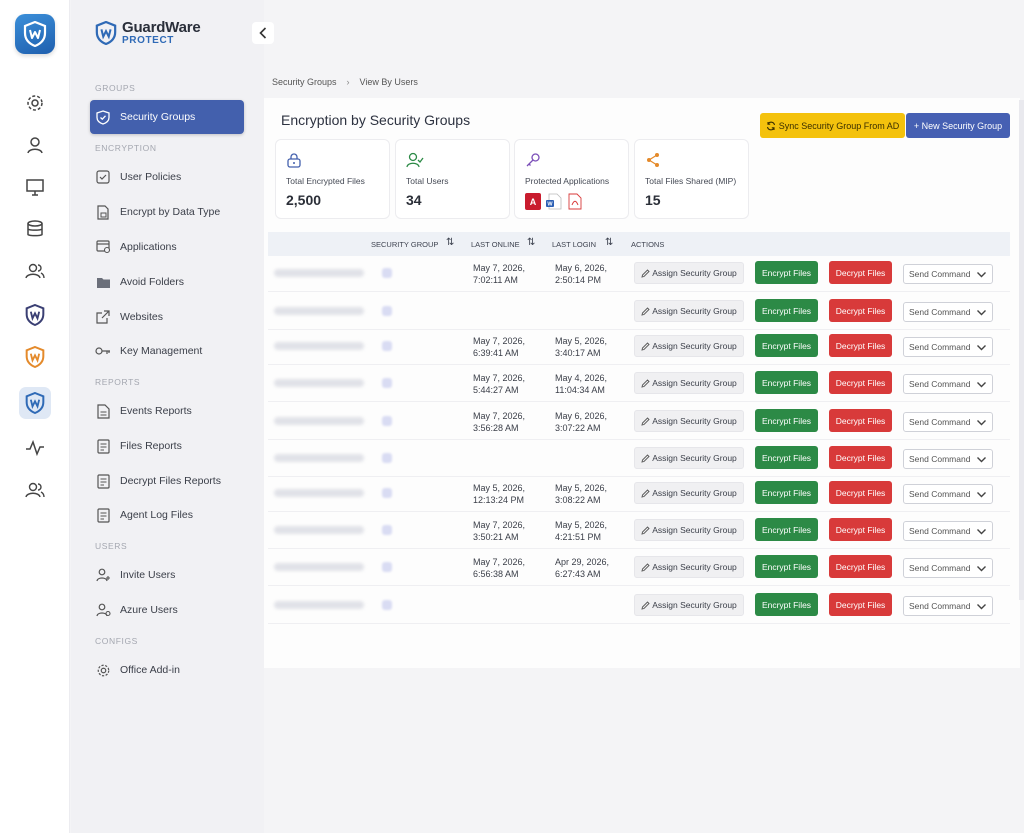  What do you see at coordinates (167, 177) in the screenshot?
I see `sidebar-item-user-policies: User Policies` at bounding box center [167, 177].